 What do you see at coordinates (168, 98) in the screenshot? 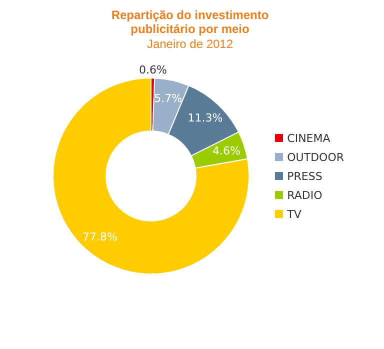
I see `data-label: 5.7%` at bounding box center [168, 98].